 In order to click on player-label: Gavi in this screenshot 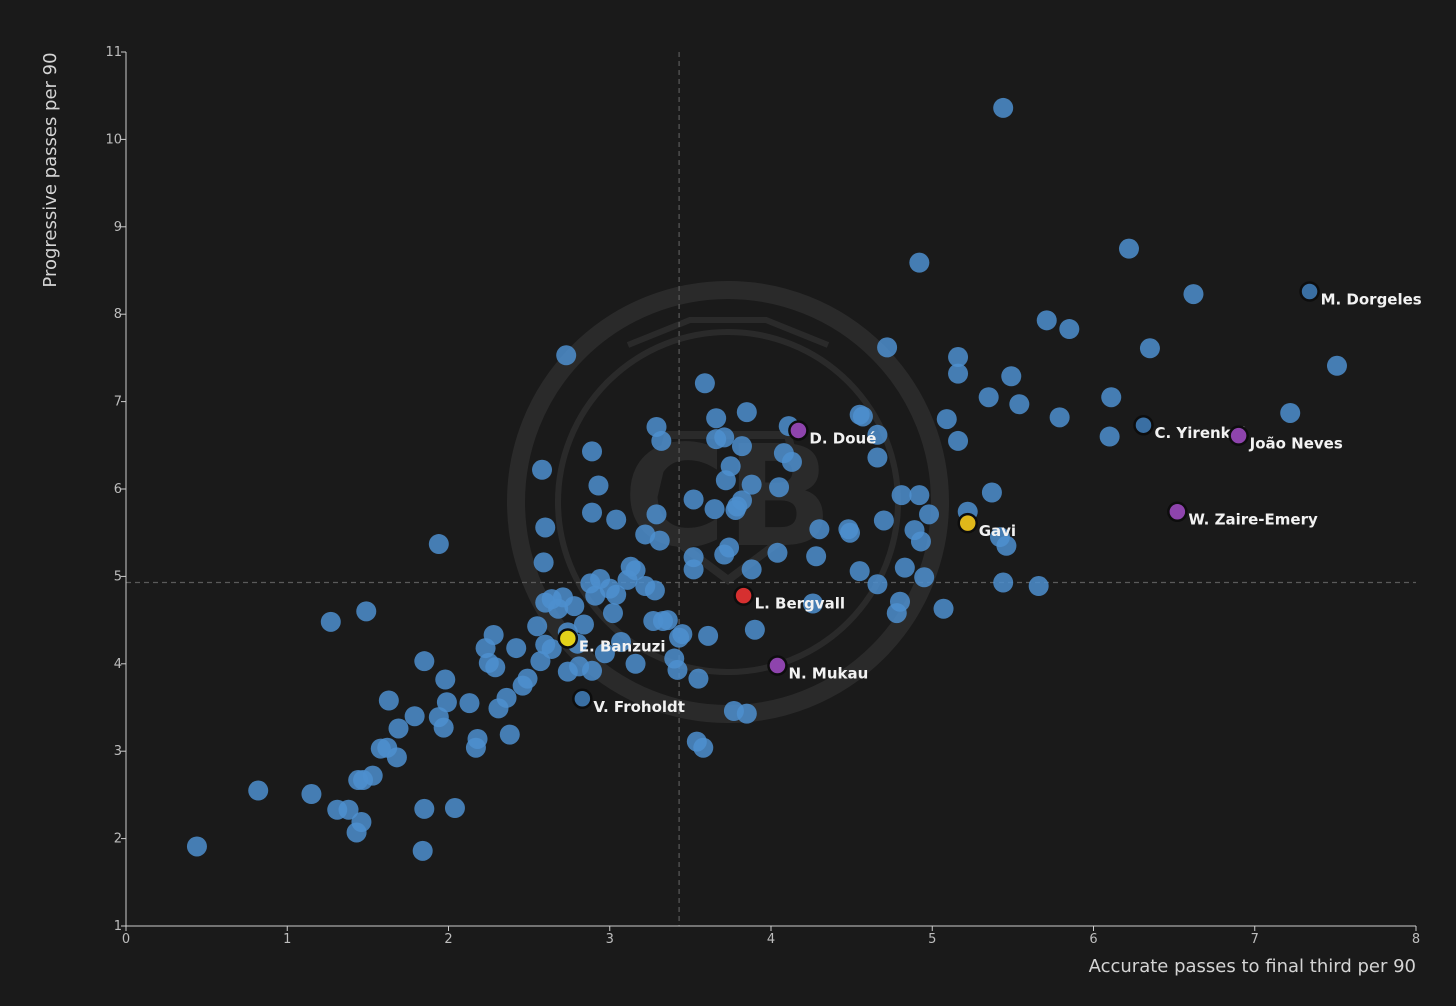, I will do `click(997, 531)`.